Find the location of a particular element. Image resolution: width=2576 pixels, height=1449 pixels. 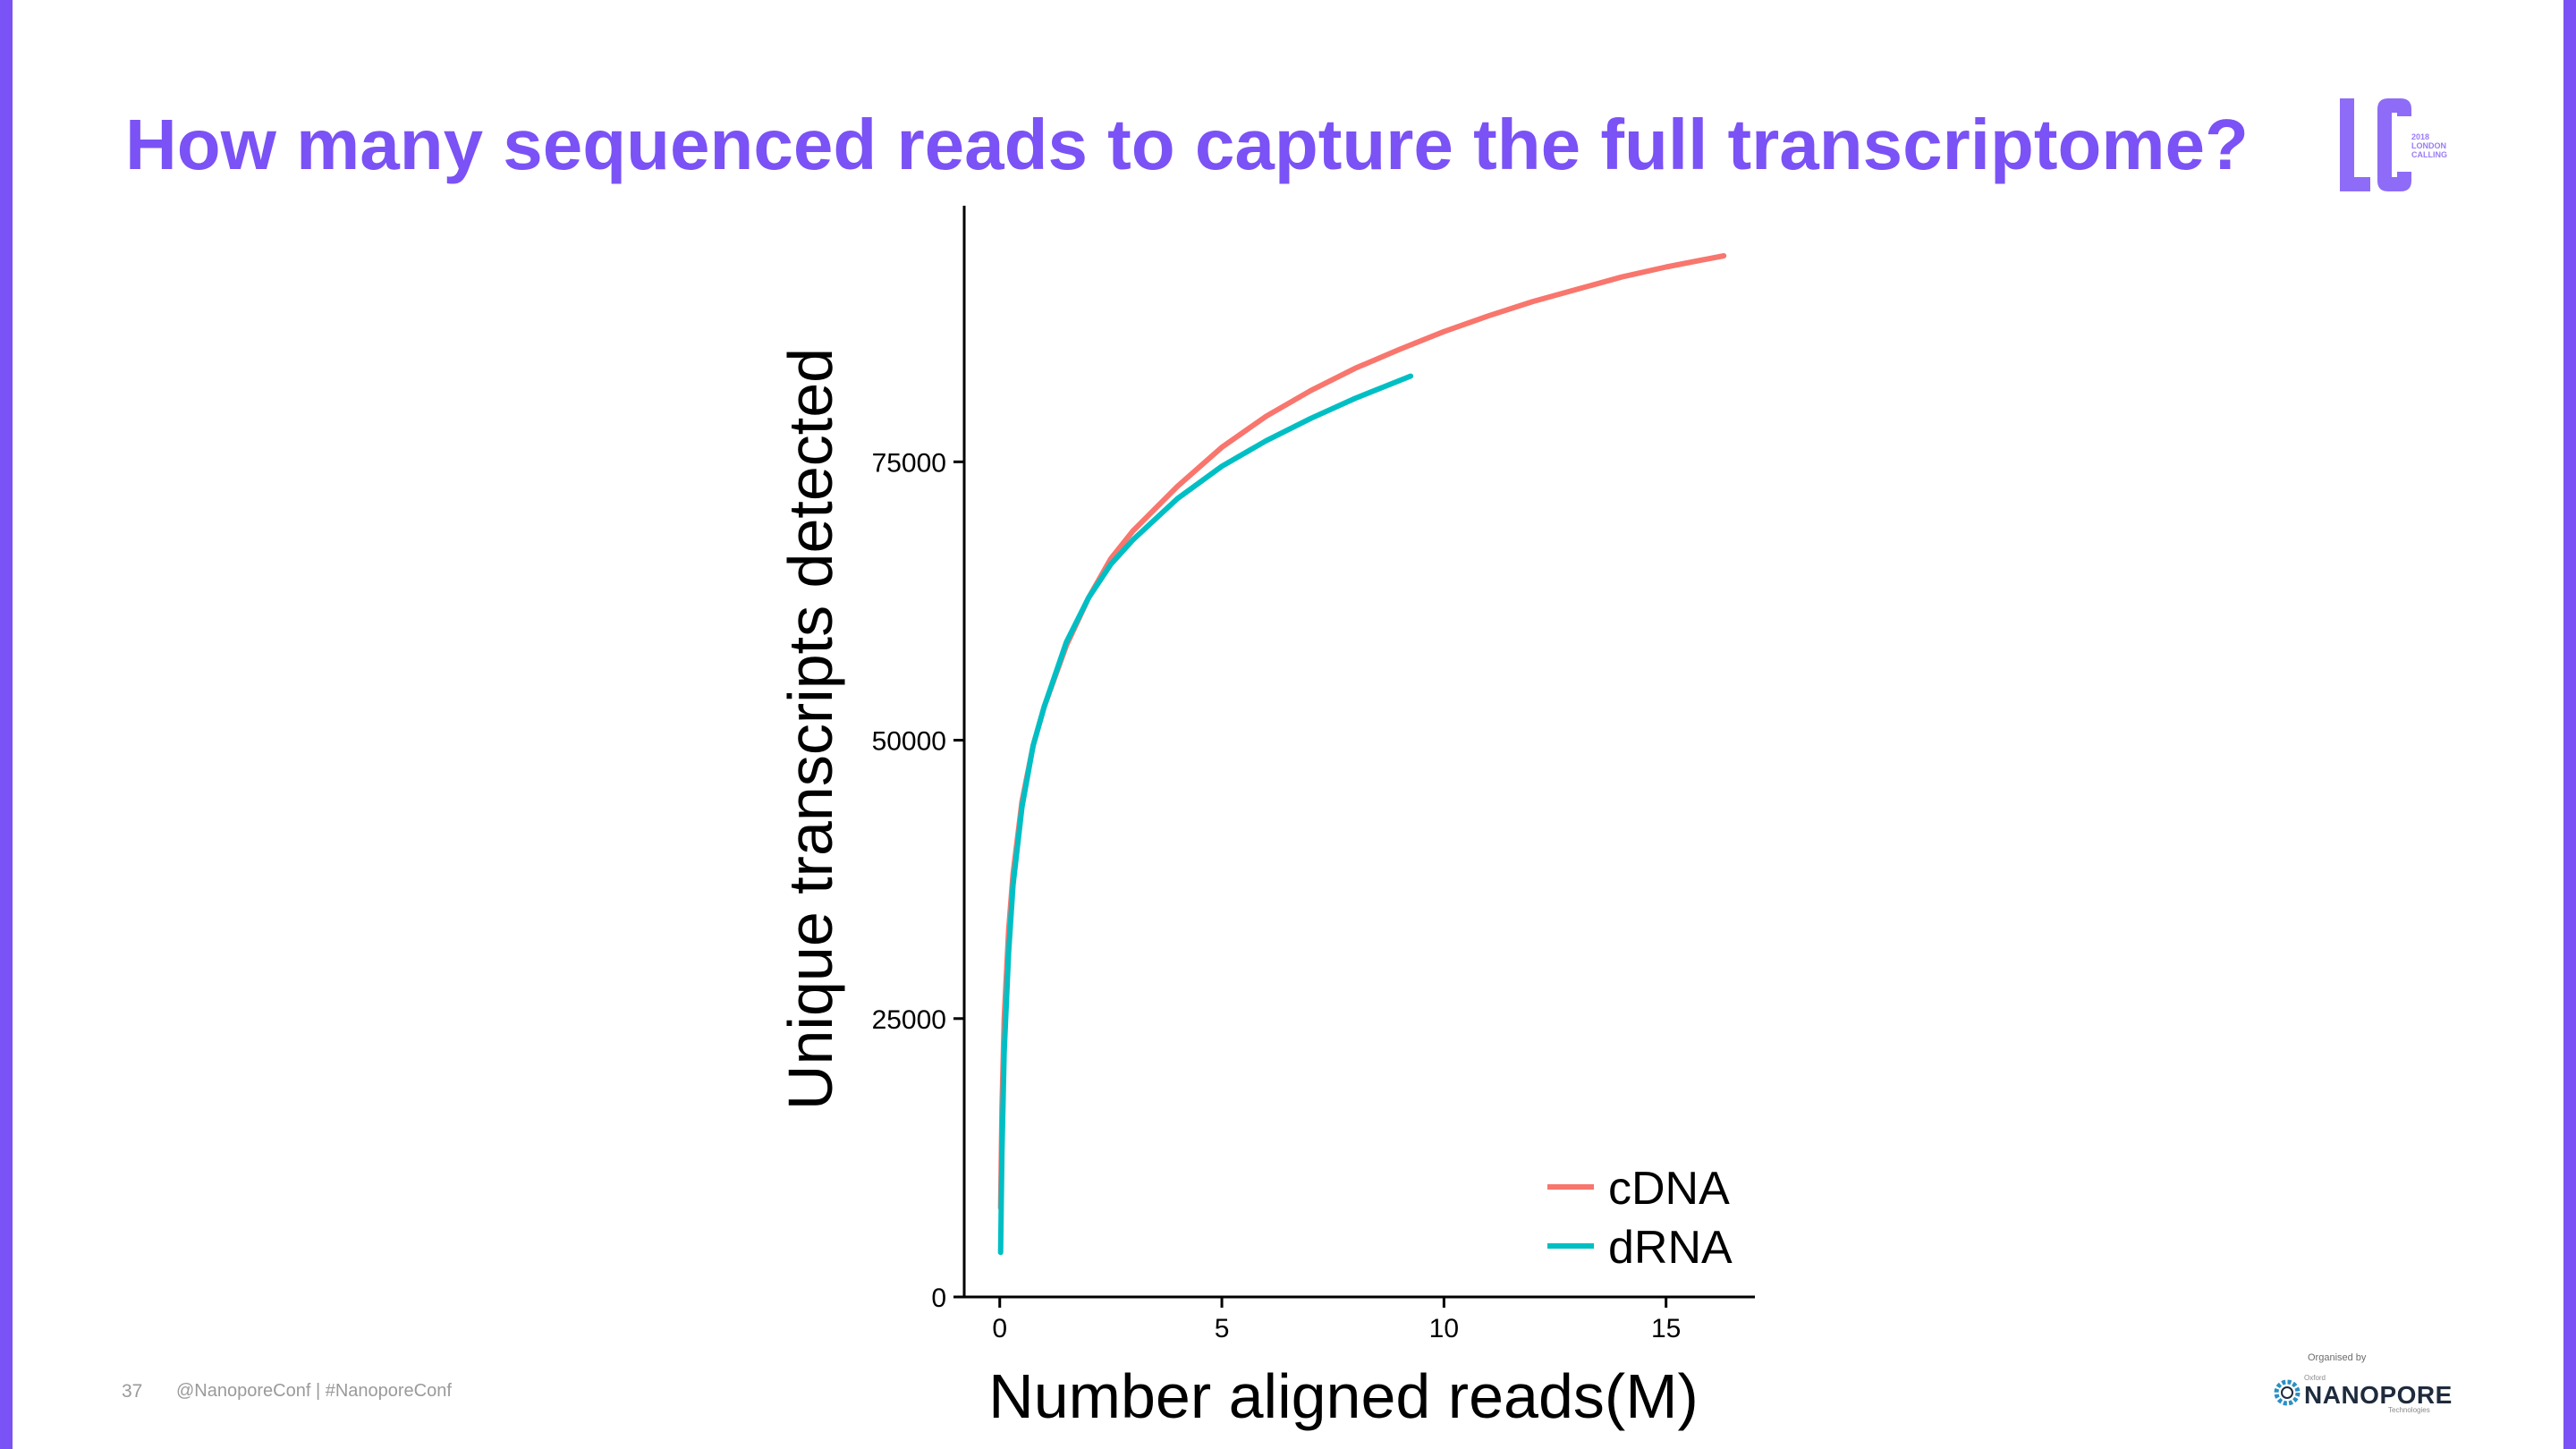

lc-logo-caption: 2018 LONDON CALLING is located at coordinates (2442, 145).